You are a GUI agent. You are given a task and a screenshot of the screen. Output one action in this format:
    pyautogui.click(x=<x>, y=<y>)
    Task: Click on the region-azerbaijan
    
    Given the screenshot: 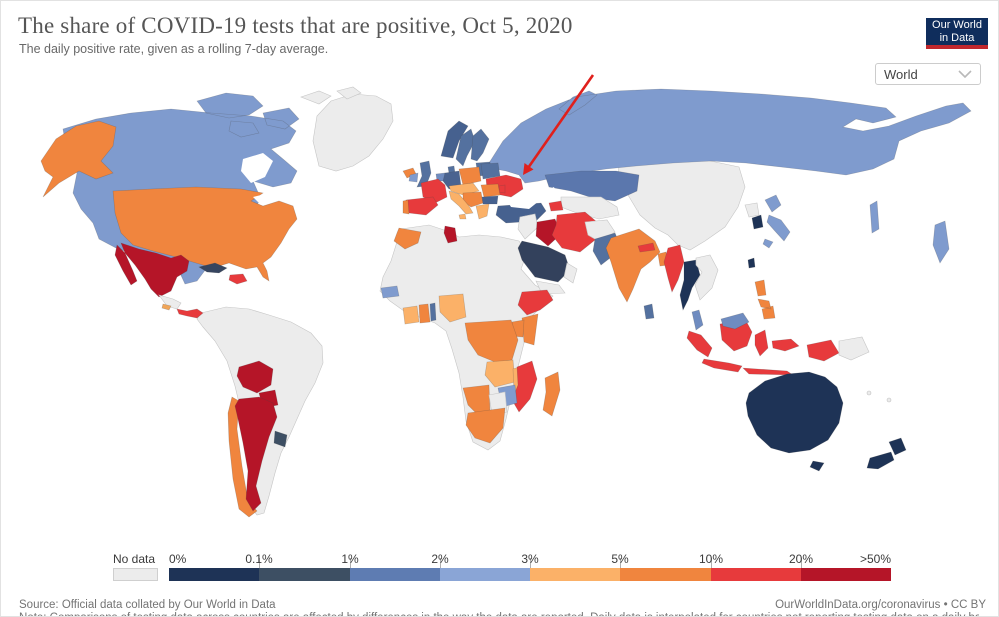 What is the action you would take?
    pyautogui.click(x=556, y=206)
    